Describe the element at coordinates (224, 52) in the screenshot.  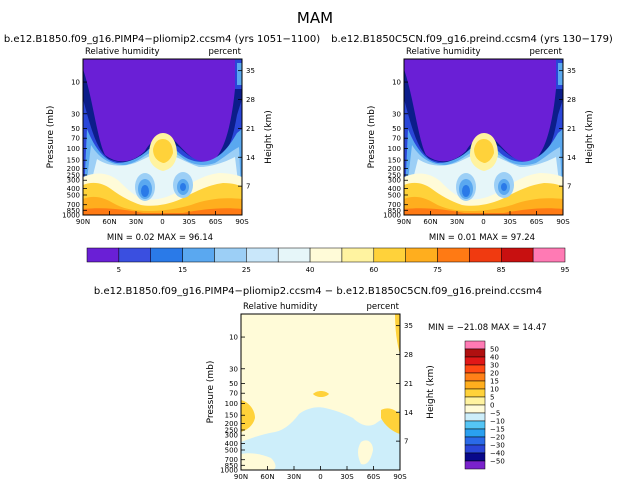
I see `panel-a-right-label: percent` at that location.